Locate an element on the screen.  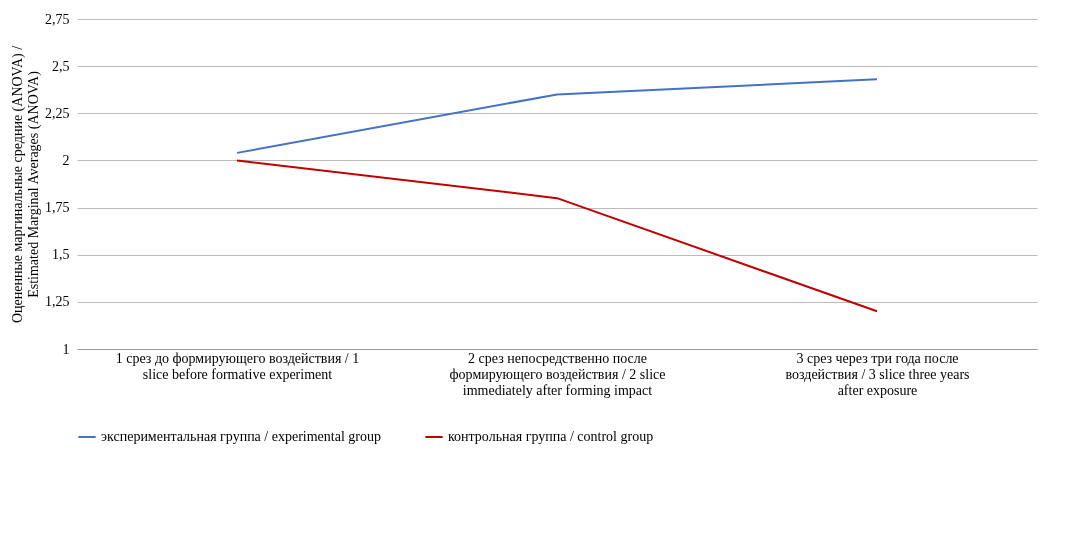
y-tick-label: 1 is located at coordinates (66, 349).